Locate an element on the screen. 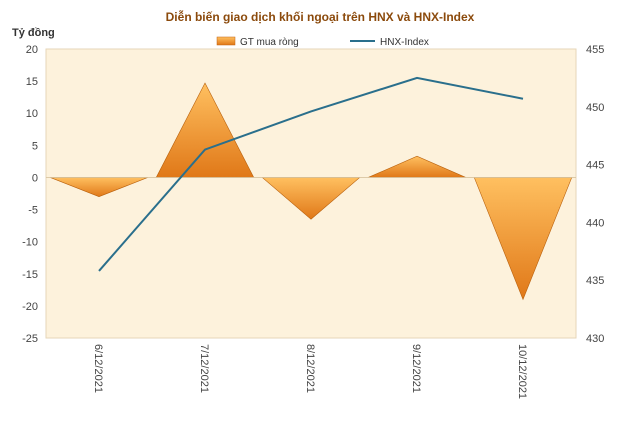  legend-label-hnx-index: HNX-Index is located at coordinates (404, 42).